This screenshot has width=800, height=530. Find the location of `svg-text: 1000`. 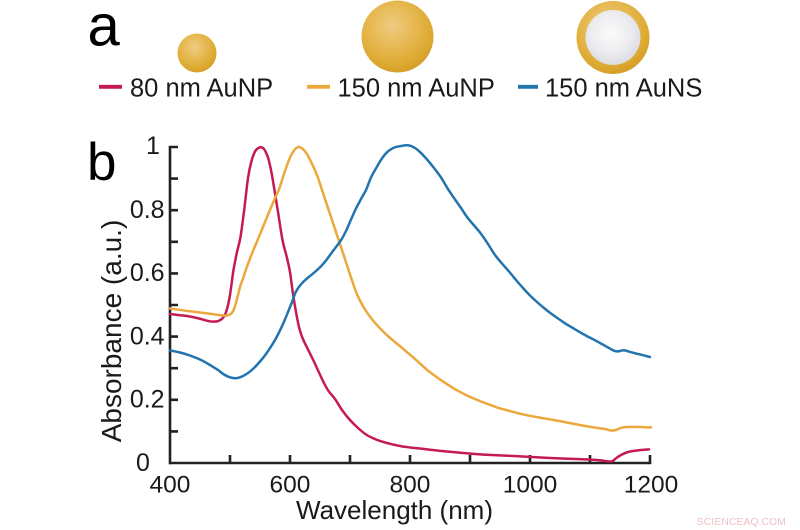

svg-text: 1000 is located at coordinates (530, 485).